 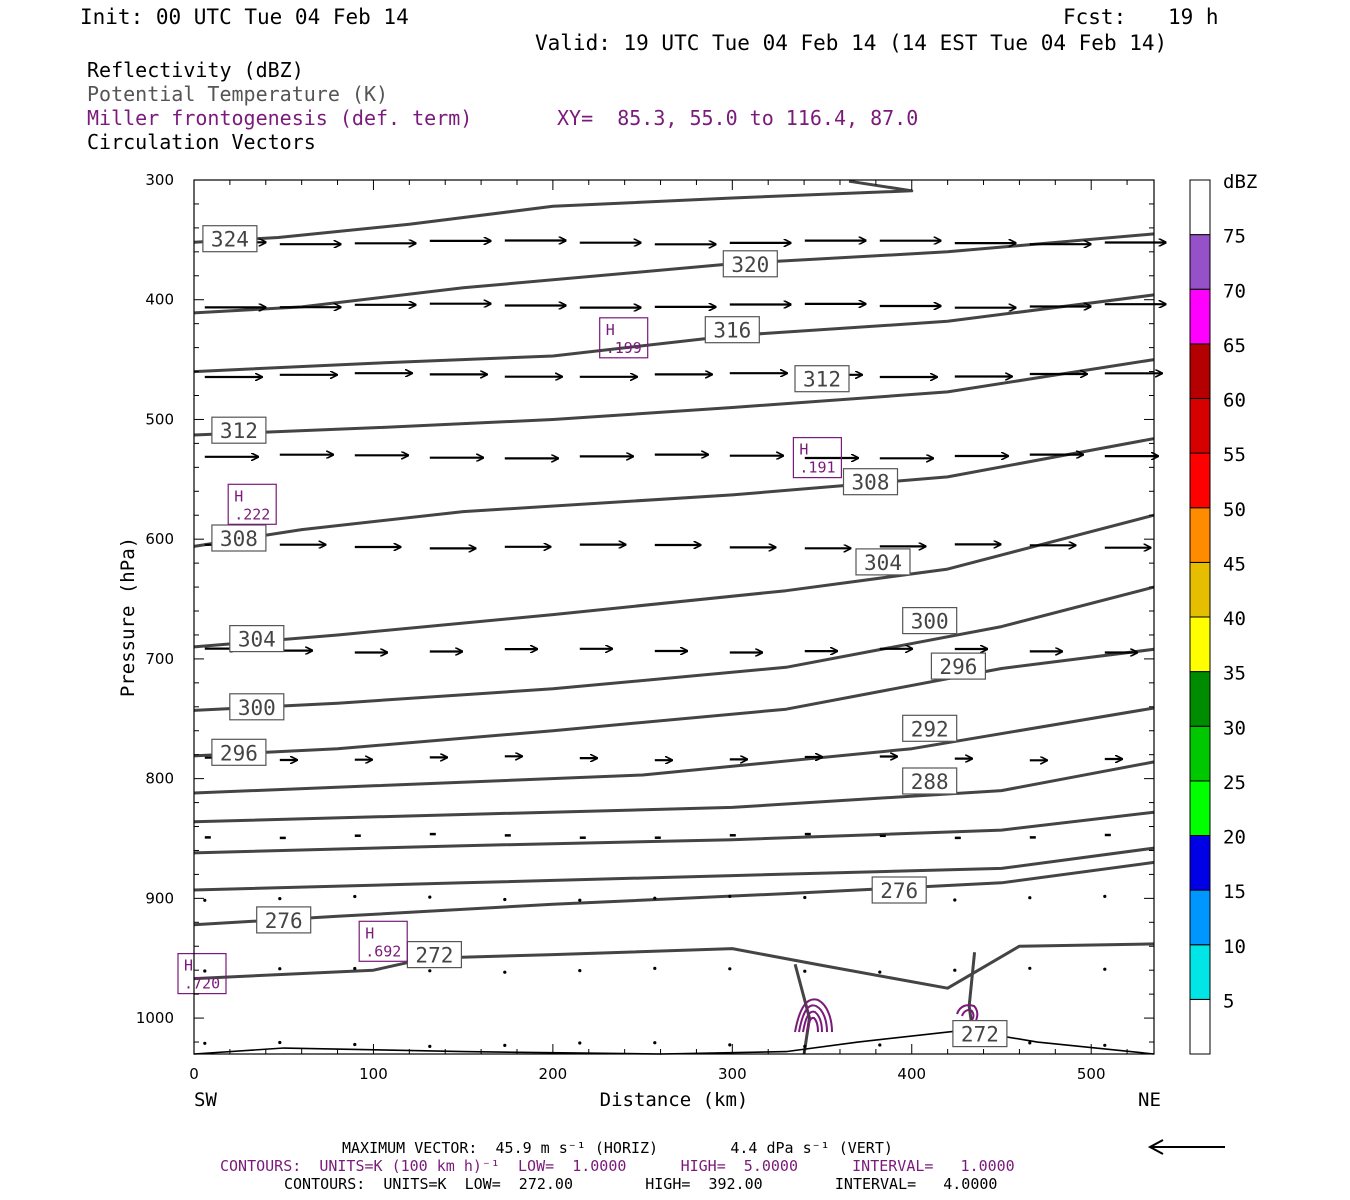 I want to click on svg-text: 320, so click(x=750, y=265).